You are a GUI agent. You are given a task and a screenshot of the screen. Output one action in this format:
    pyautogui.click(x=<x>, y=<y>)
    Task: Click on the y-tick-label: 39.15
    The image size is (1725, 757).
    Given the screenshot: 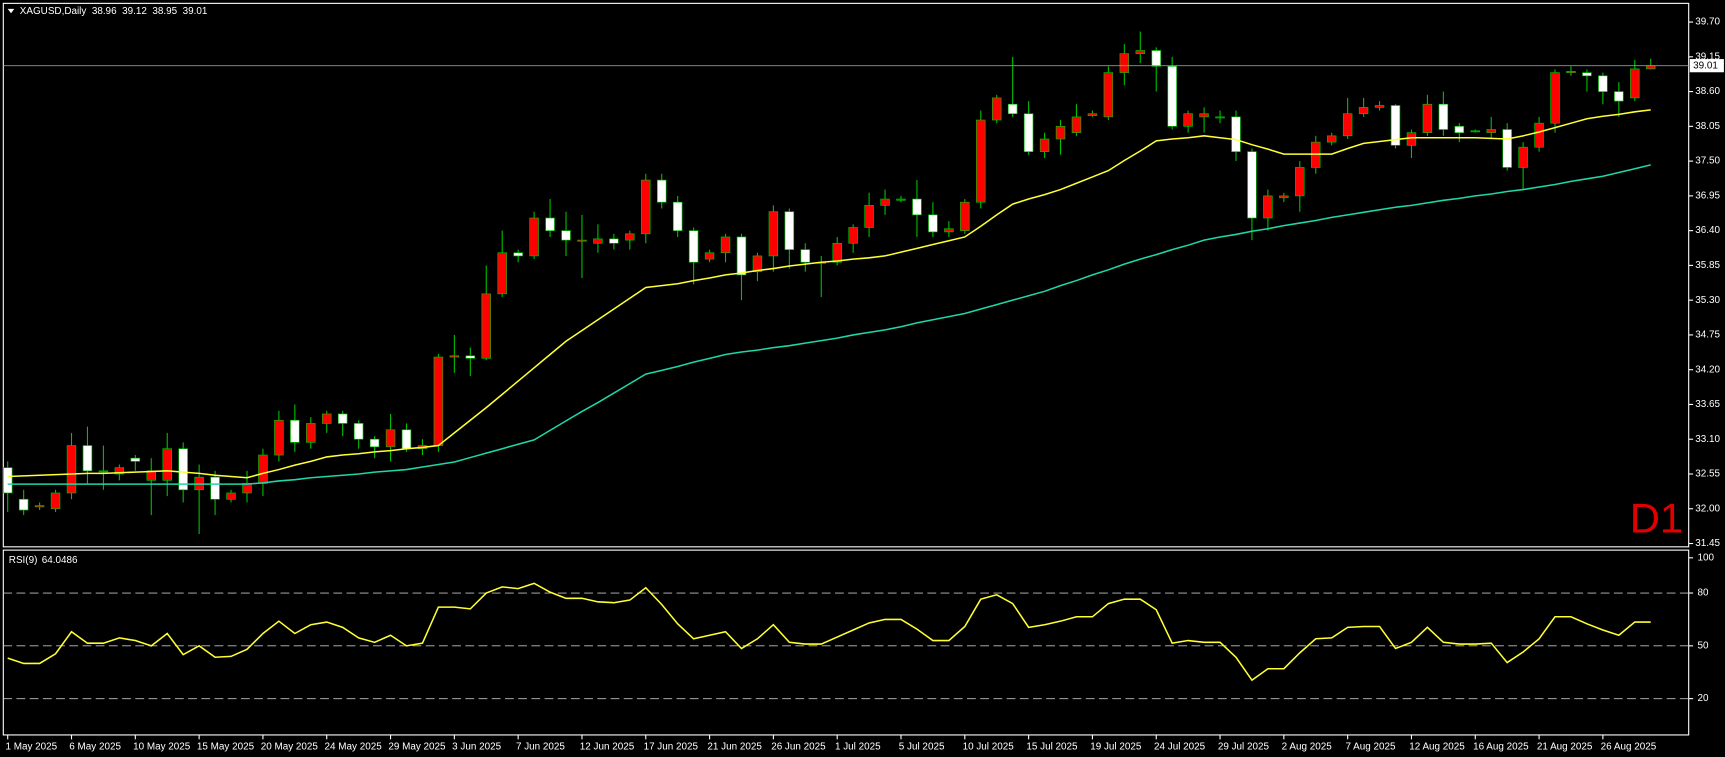 What is the action you would take?
    pyautogui.click(x=1707, y=56)
    